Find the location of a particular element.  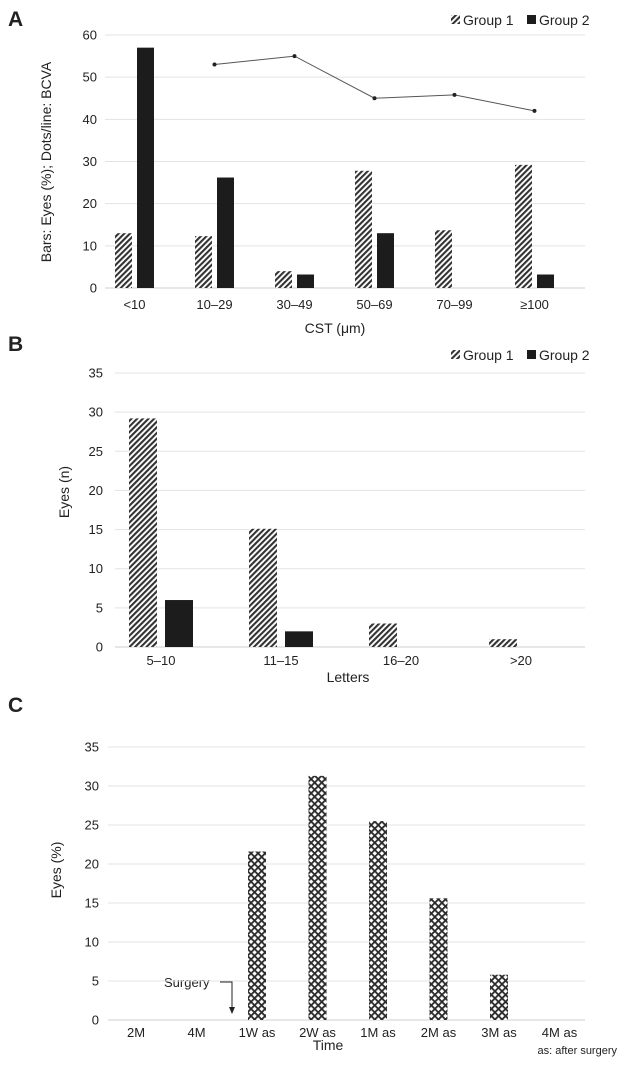

panel-c-ytick-label: 5 is located at coordinates (95, 981).